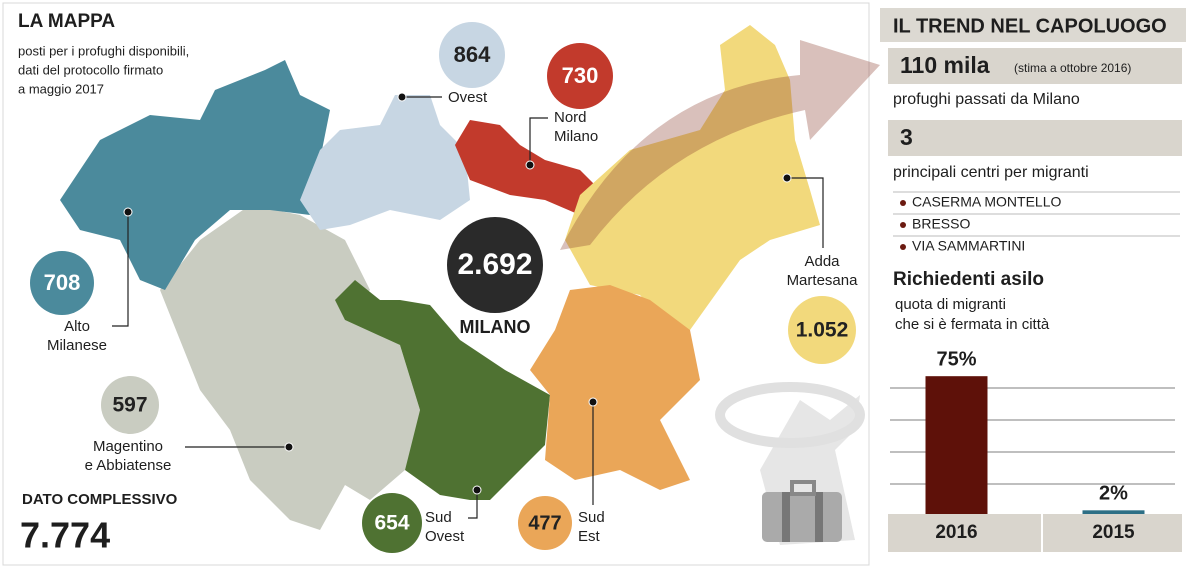 The height and width of the screenshot is (573, 1191). What do you see at coordinates (1030, 26) in the screenshot?
I see `trend-title: IL TREND NEL CAPOLUOGO` at bounding box center [1030, 26].